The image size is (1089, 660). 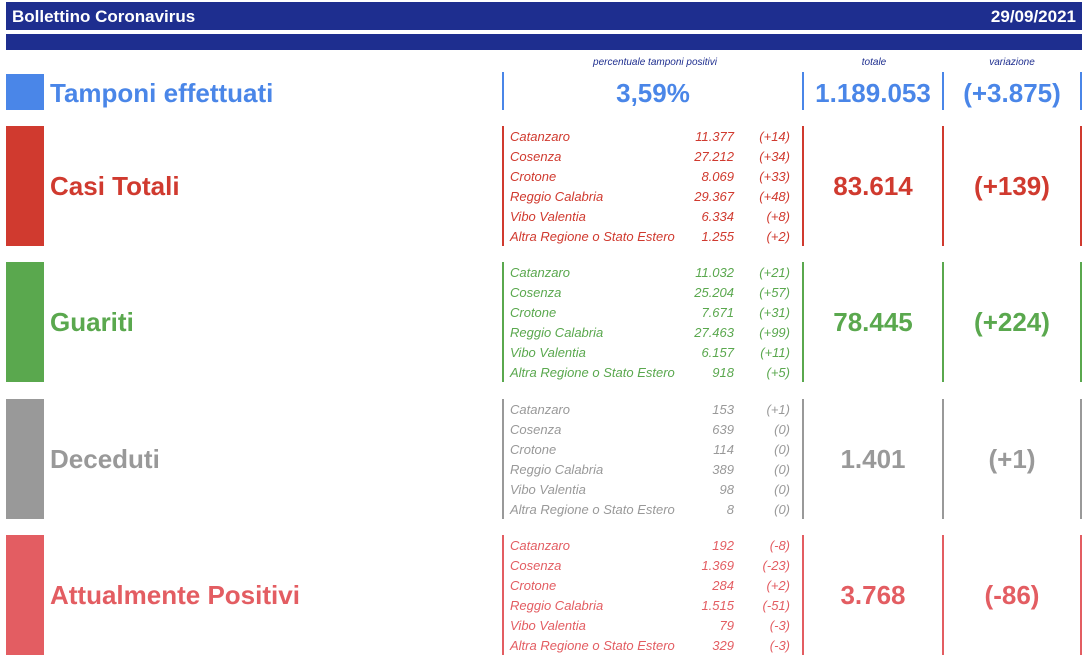 I want to click on province-value: 6.334, so click(x=717, y=216).